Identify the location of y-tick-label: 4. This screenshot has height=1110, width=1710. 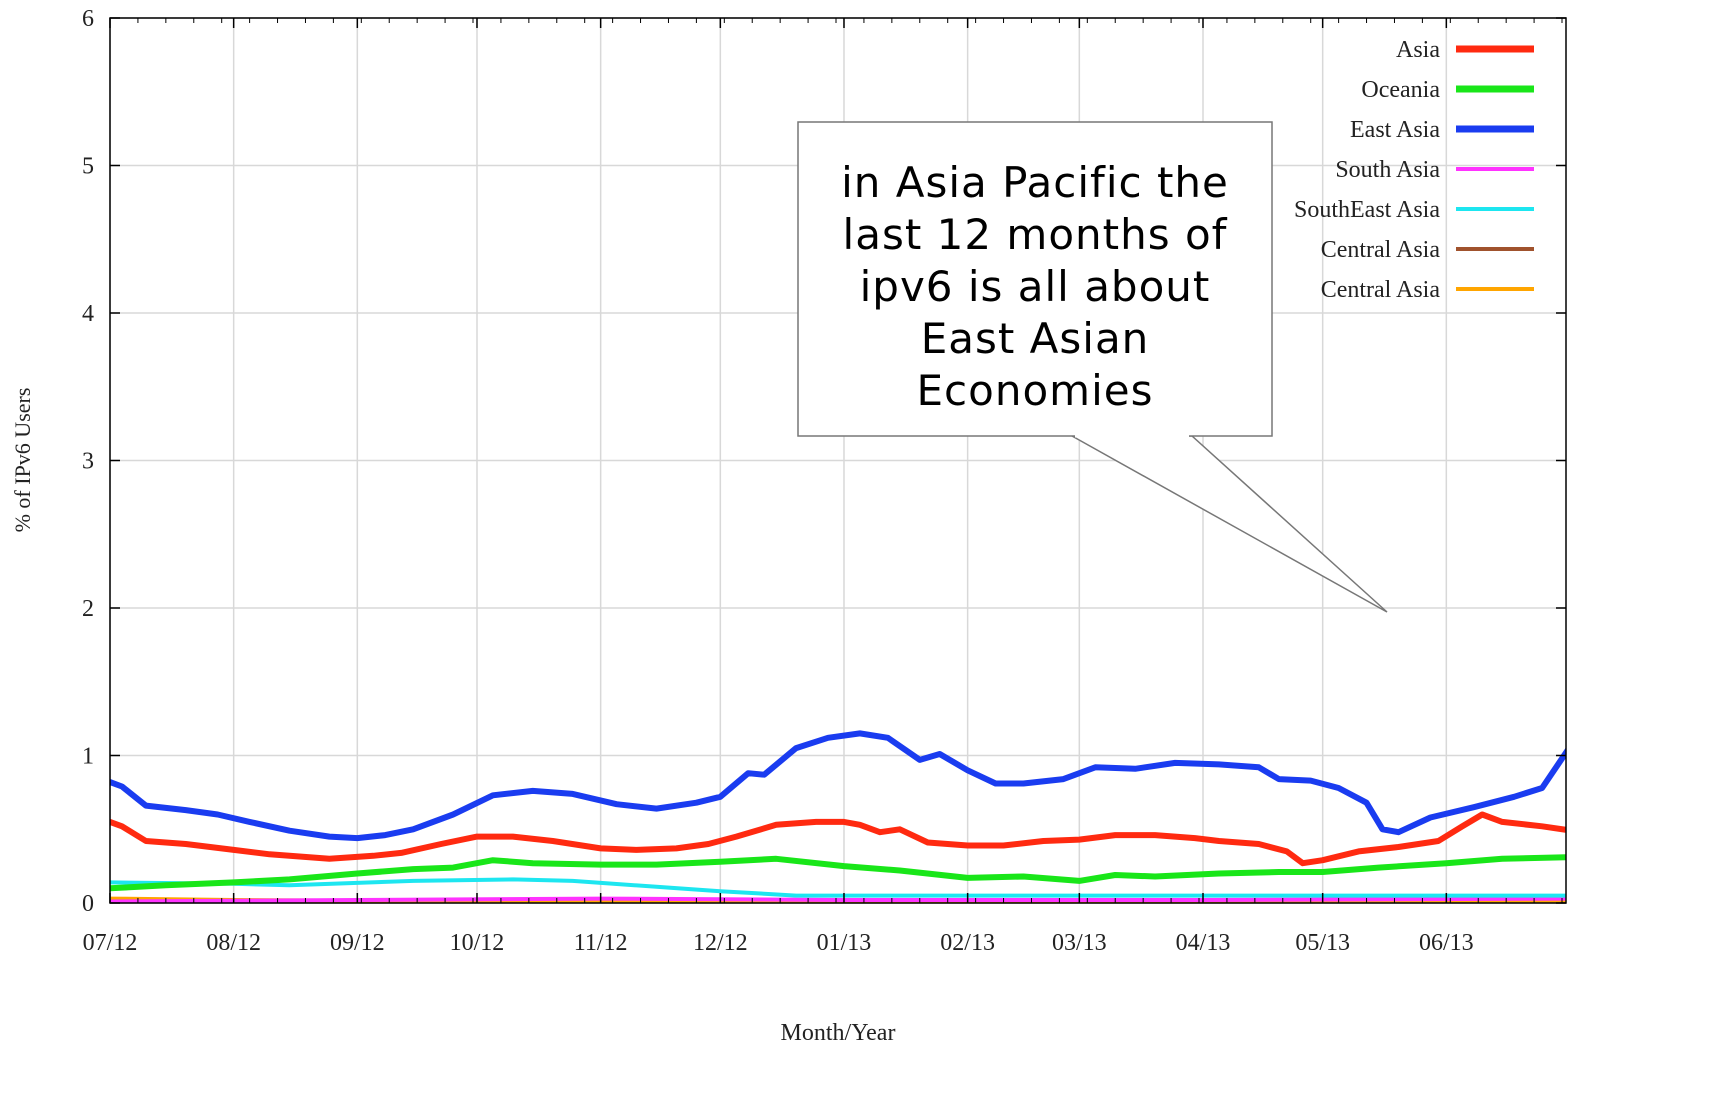
(88, 314).